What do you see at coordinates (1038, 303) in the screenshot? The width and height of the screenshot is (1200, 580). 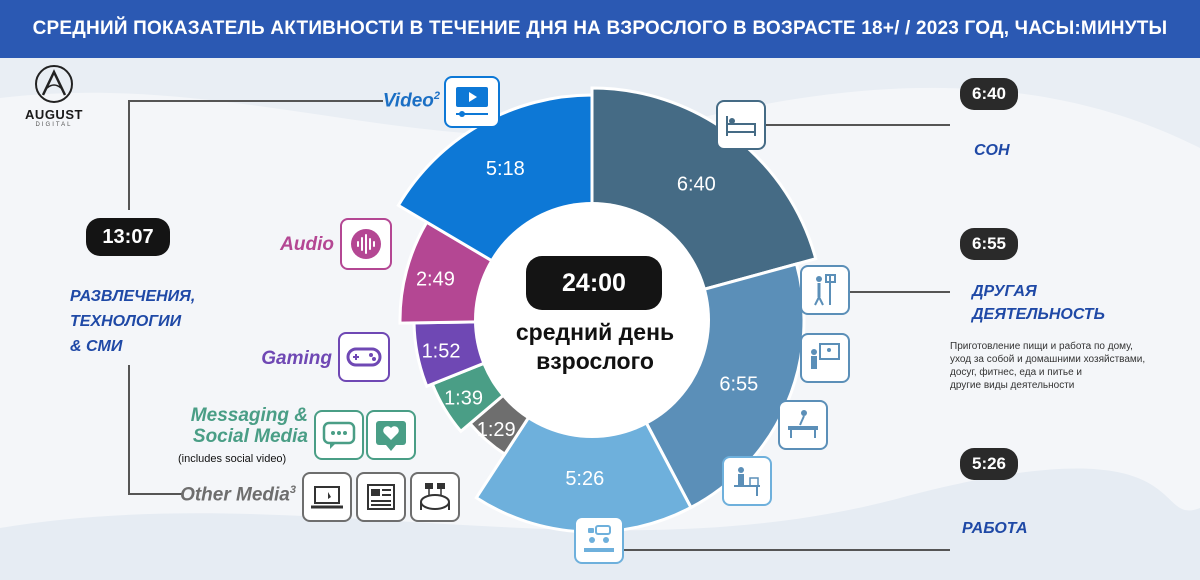 I see `other-activity-label: ДРУГАЯ ДЕЯТЕЛЬНОСТЬ` at bounding box center [1038, 303].